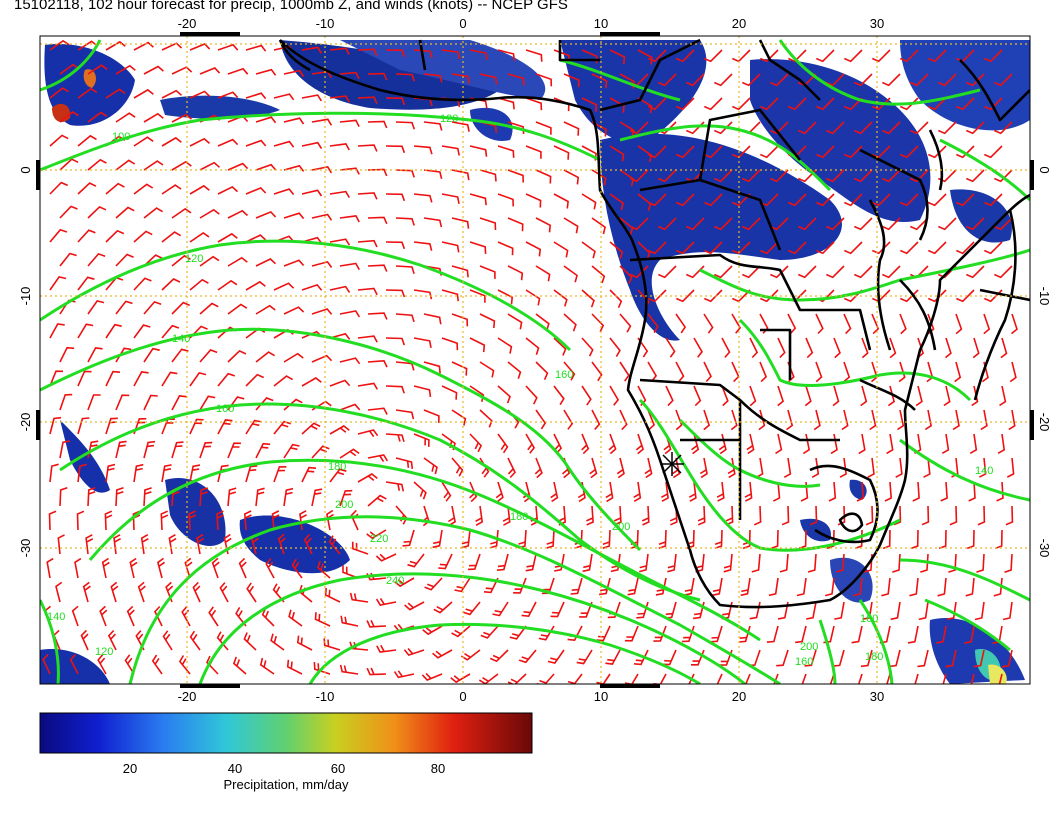  Describe the element at coordinates (438, 768) in the screenshot. I see `colorbar-tick: 80` at that location.